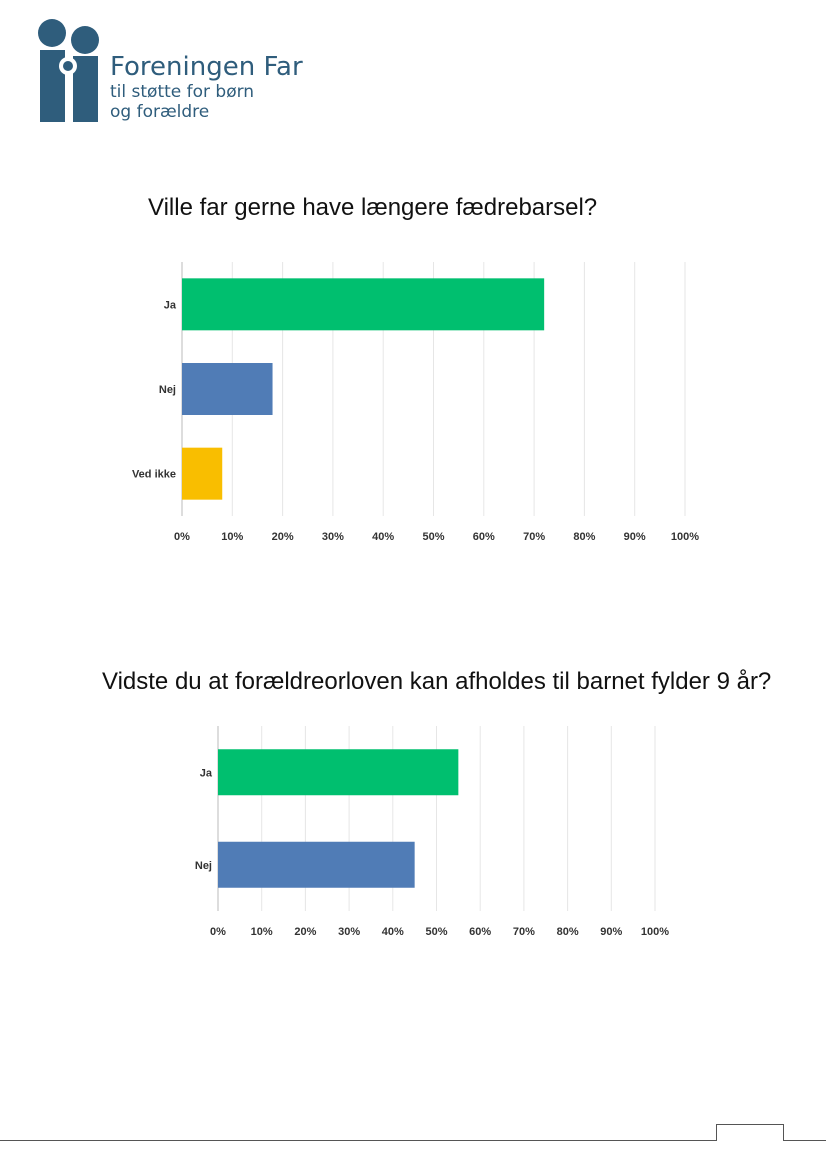  What do you see at coordinates (611, 932) in the screenshot?
I see `chart-2-tick-label: 90%` at bounding box center [611, 932].